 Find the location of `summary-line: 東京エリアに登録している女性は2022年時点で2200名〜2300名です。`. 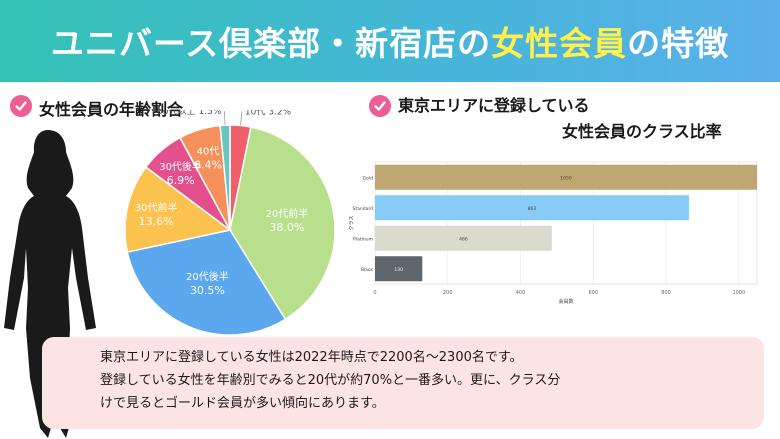

summary-line: 東京エリアに登録している女性は2022年時点で2200名〜2300名です。 is located at coordinates (311, 357).